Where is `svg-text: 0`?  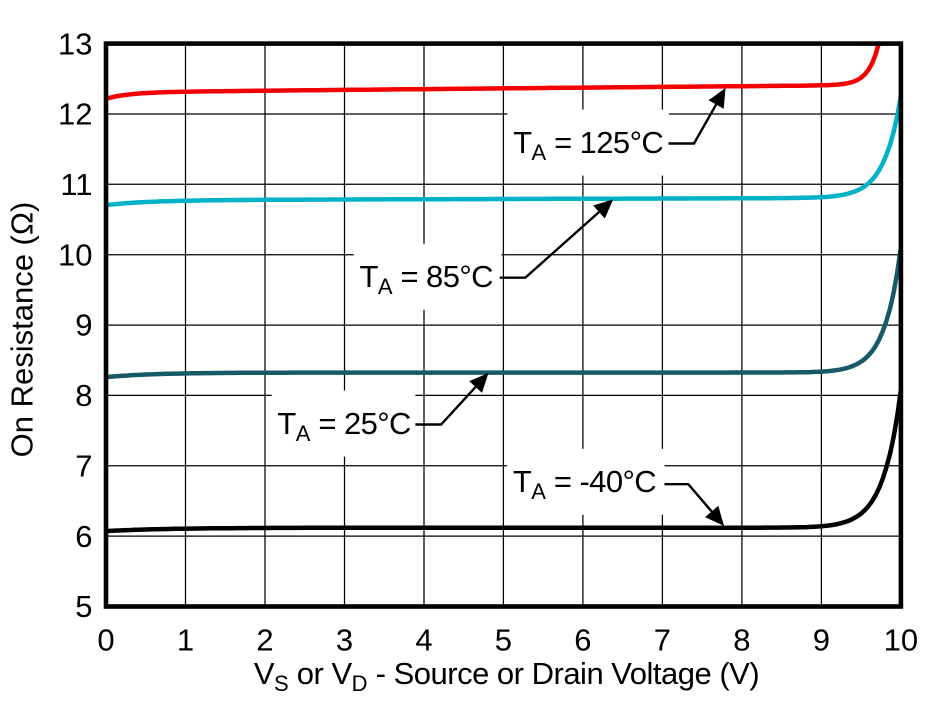 svg-text: 0 is located at coordinates (105, 640).